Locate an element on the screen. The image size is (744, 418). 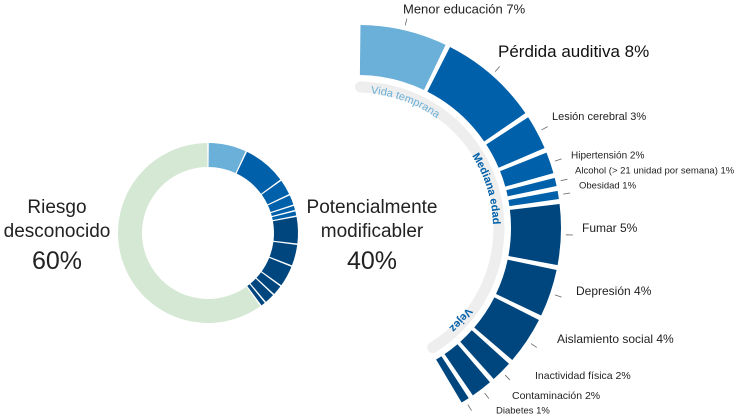
factor-label-diabetes: Diabetes 1% is located at coordinates (523, 411).